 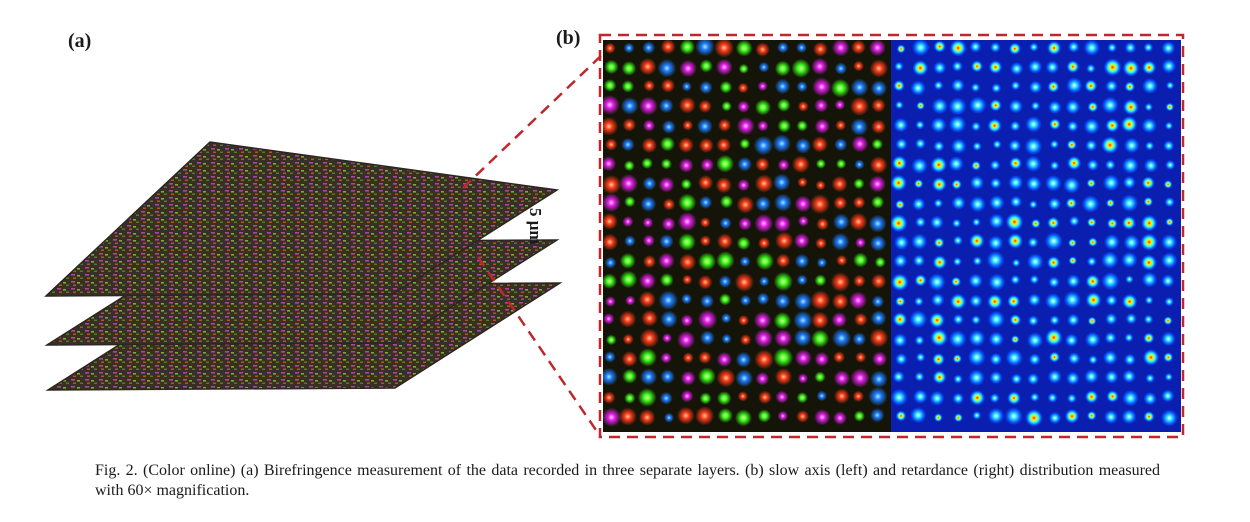 I want to click on panel-a-label: (a), so click(x=80, y=41).